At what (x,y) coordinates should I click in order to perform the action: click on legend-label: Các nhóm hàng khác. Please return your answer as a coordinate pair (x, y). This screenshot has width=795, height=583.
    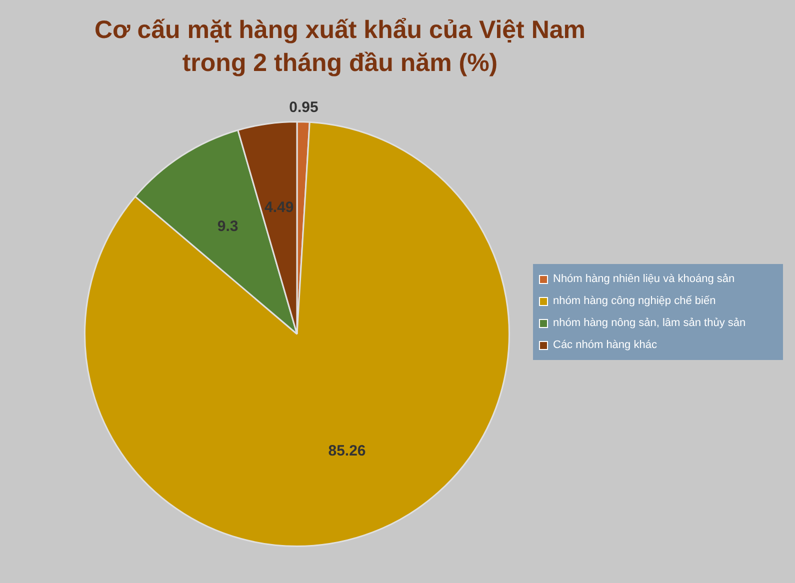
    Looking at the image, I should click on (605, 345).